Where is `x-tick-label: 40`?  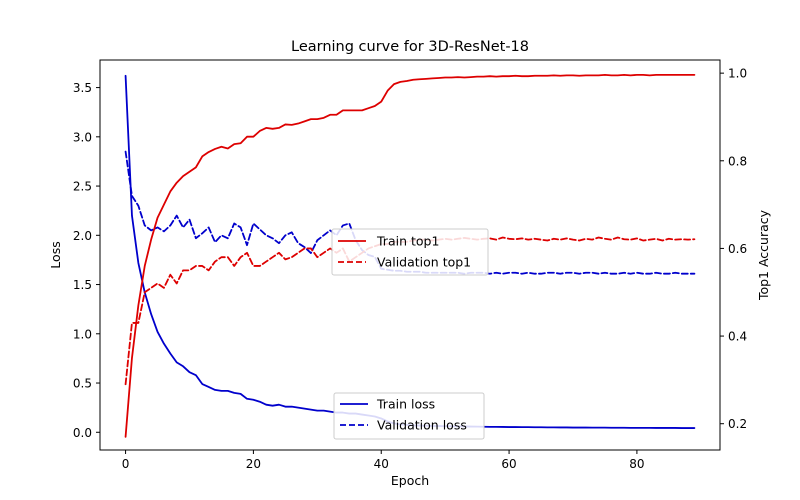
x-tick-label: 40 is located at coordinates (381, 464).